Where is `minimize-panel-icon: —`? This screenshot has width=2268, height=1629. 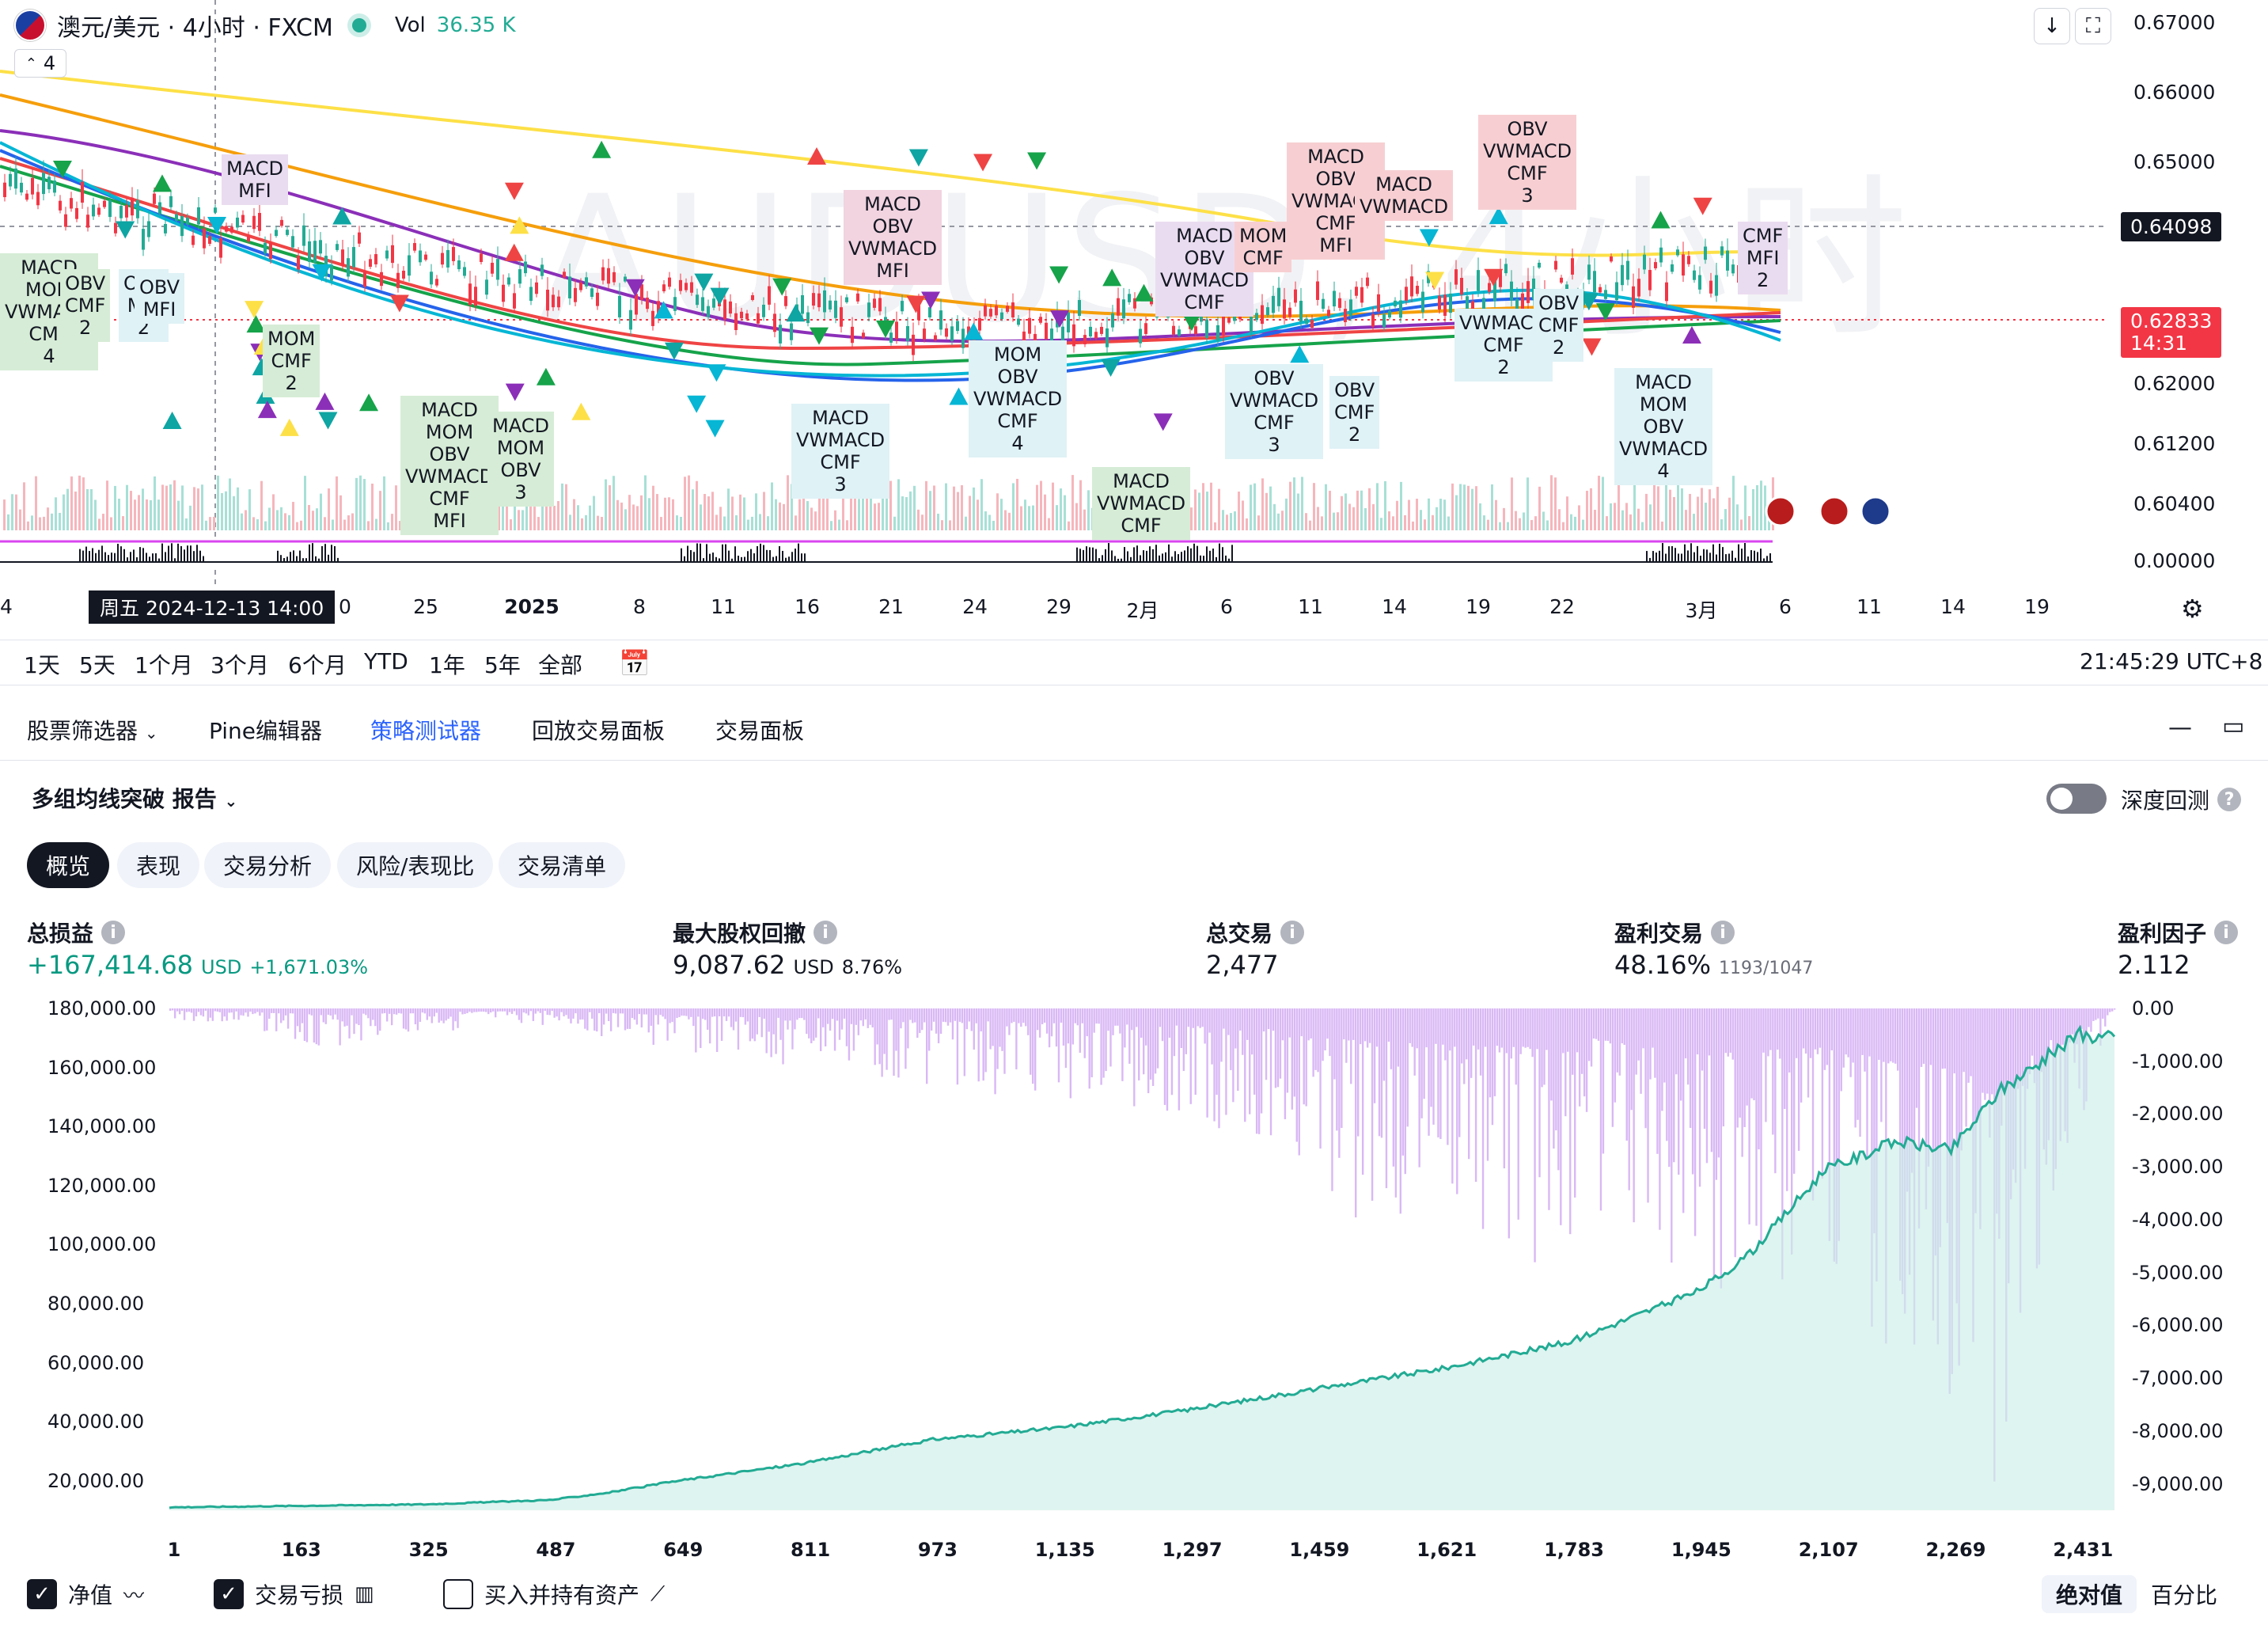
minimize-panel-icon: — is located at coordinates (2180, 728).